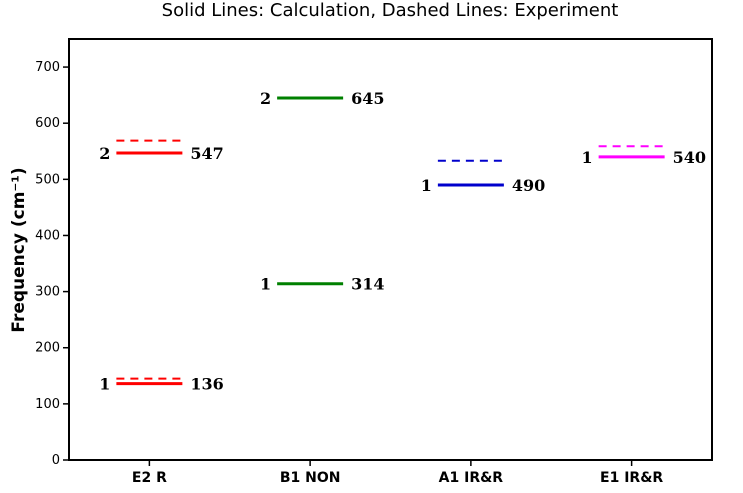 This screenshot has width=743, height=493. Describe the element at coordinates (47, 292) in the screenshot. I see `y-tick-label: 300` at that location.